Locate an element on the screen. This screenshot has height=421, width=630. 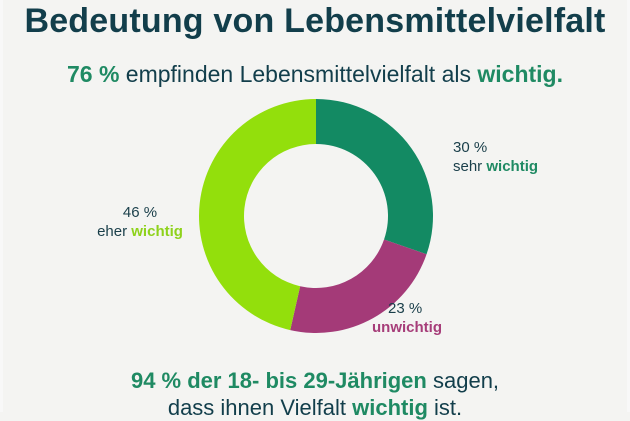
footer-line-1: 94 % der 18- bis 29-Jährigen sagen, is located at coordinates (315, 380).